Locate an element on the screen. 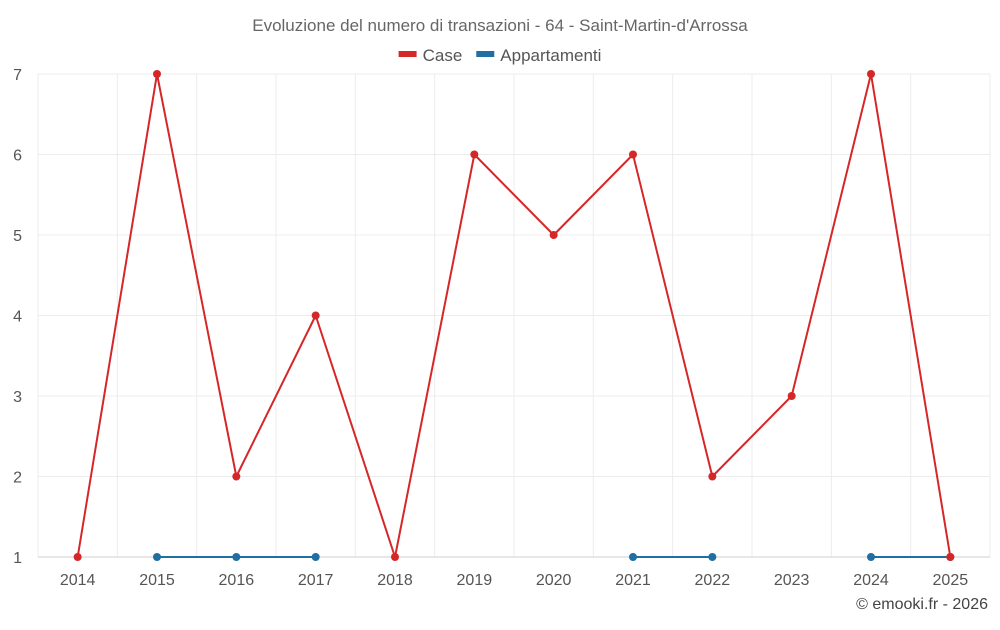  x-tick-label: 2015 is located at coordinates (157, 580).